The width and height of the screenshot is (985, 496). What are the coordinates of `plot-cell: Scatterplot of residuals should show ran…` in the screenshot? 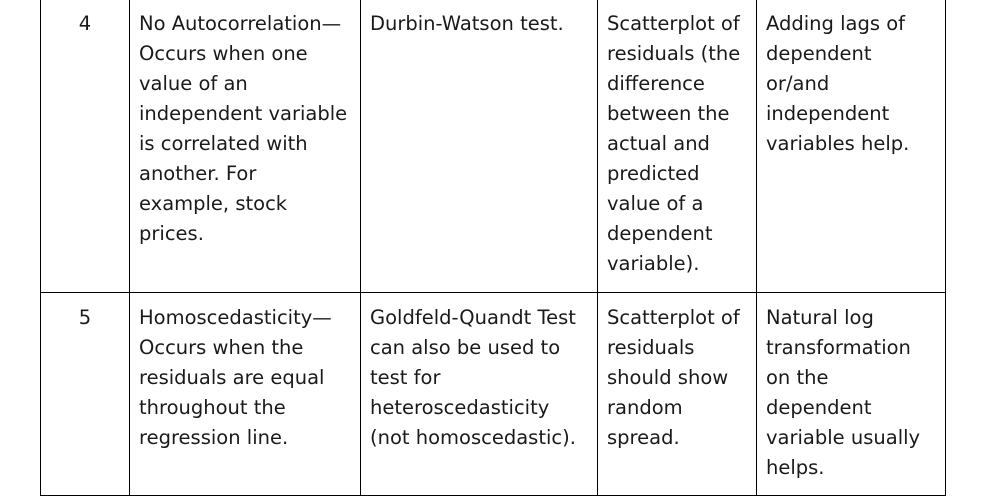 It's located at (677, 394).